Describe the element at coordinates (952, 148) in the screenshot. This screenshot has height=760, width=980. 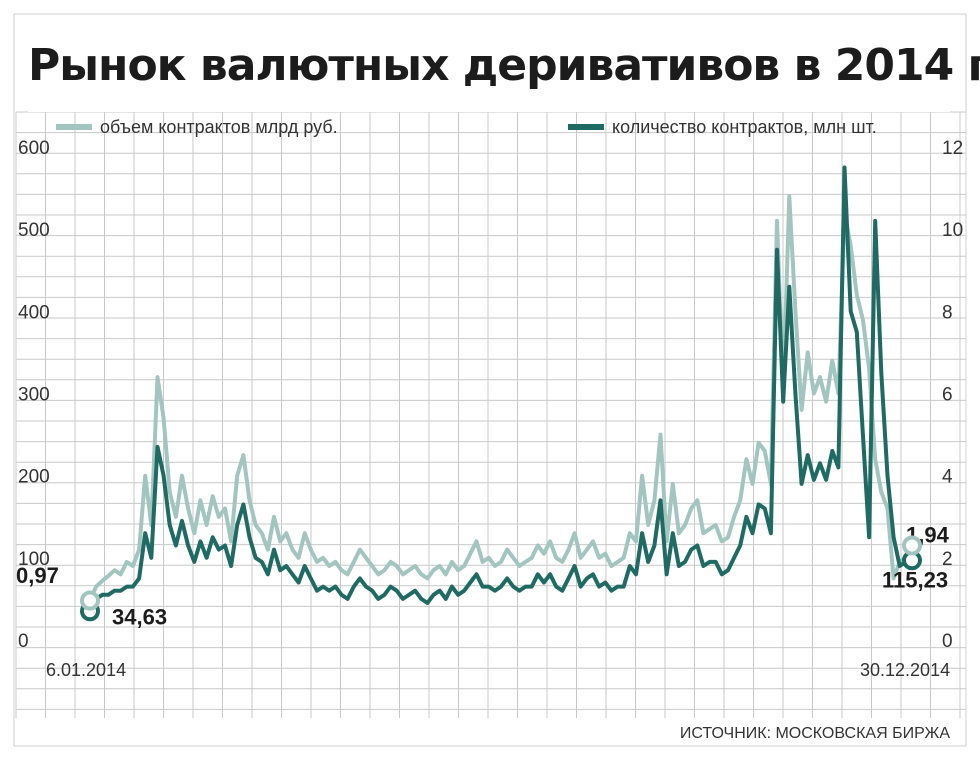
I see `right-tick-label: 12` at that location.